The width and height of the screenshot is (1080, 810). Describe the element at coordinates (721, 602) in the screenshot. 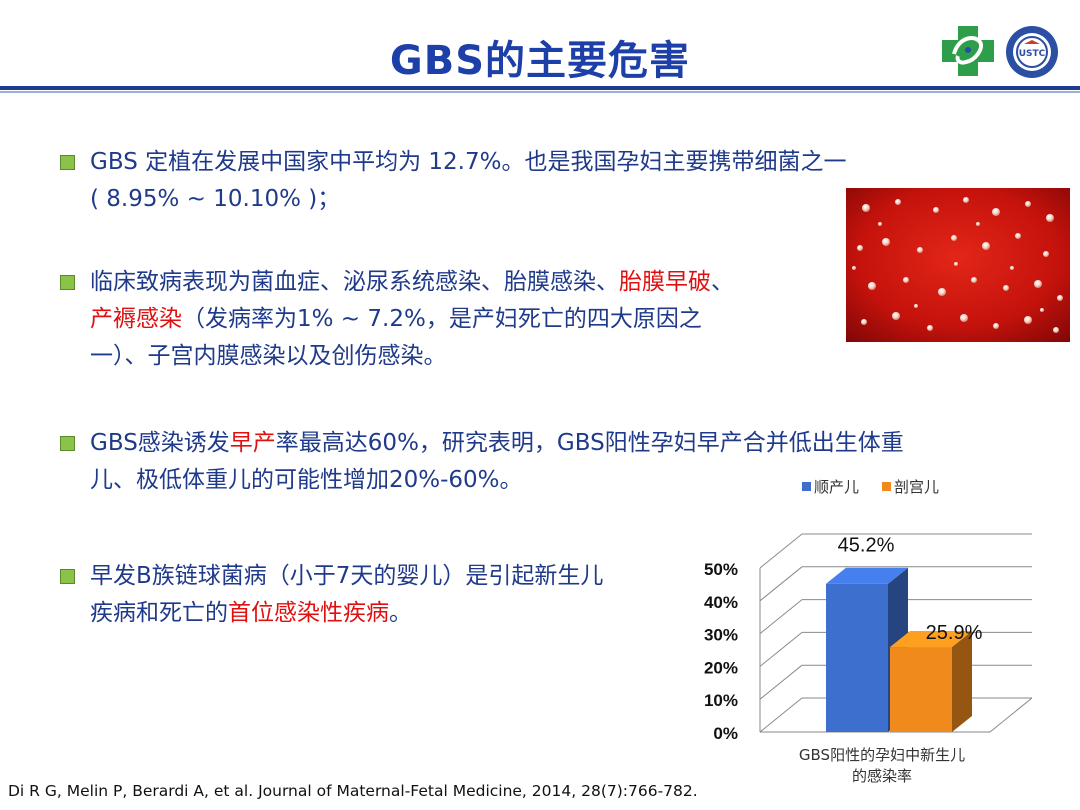

I see `y-tick-label: 40%` at that location.